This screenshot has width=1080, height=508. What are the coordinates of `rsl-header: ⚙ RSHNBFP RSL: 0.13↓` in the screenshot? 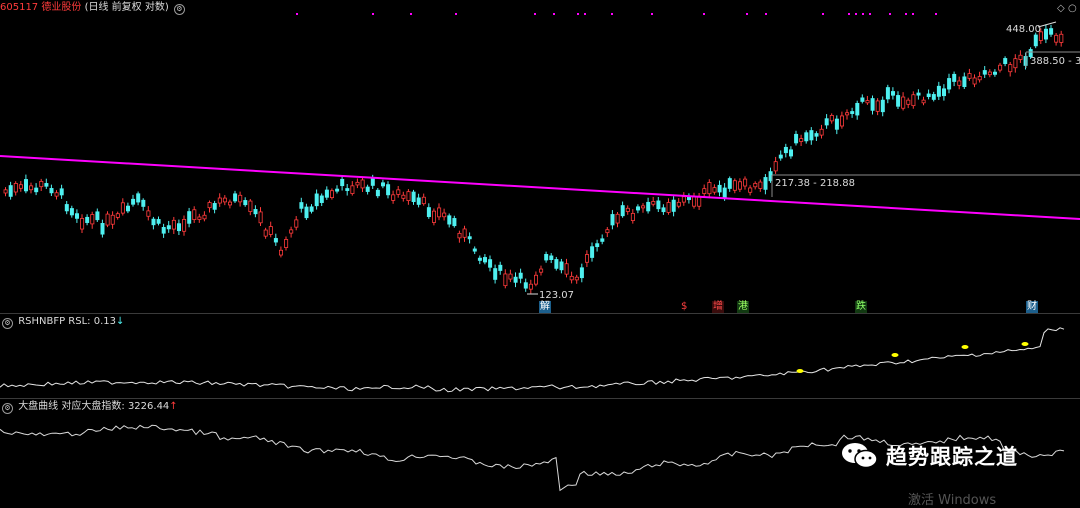 It's located at (62, 322).